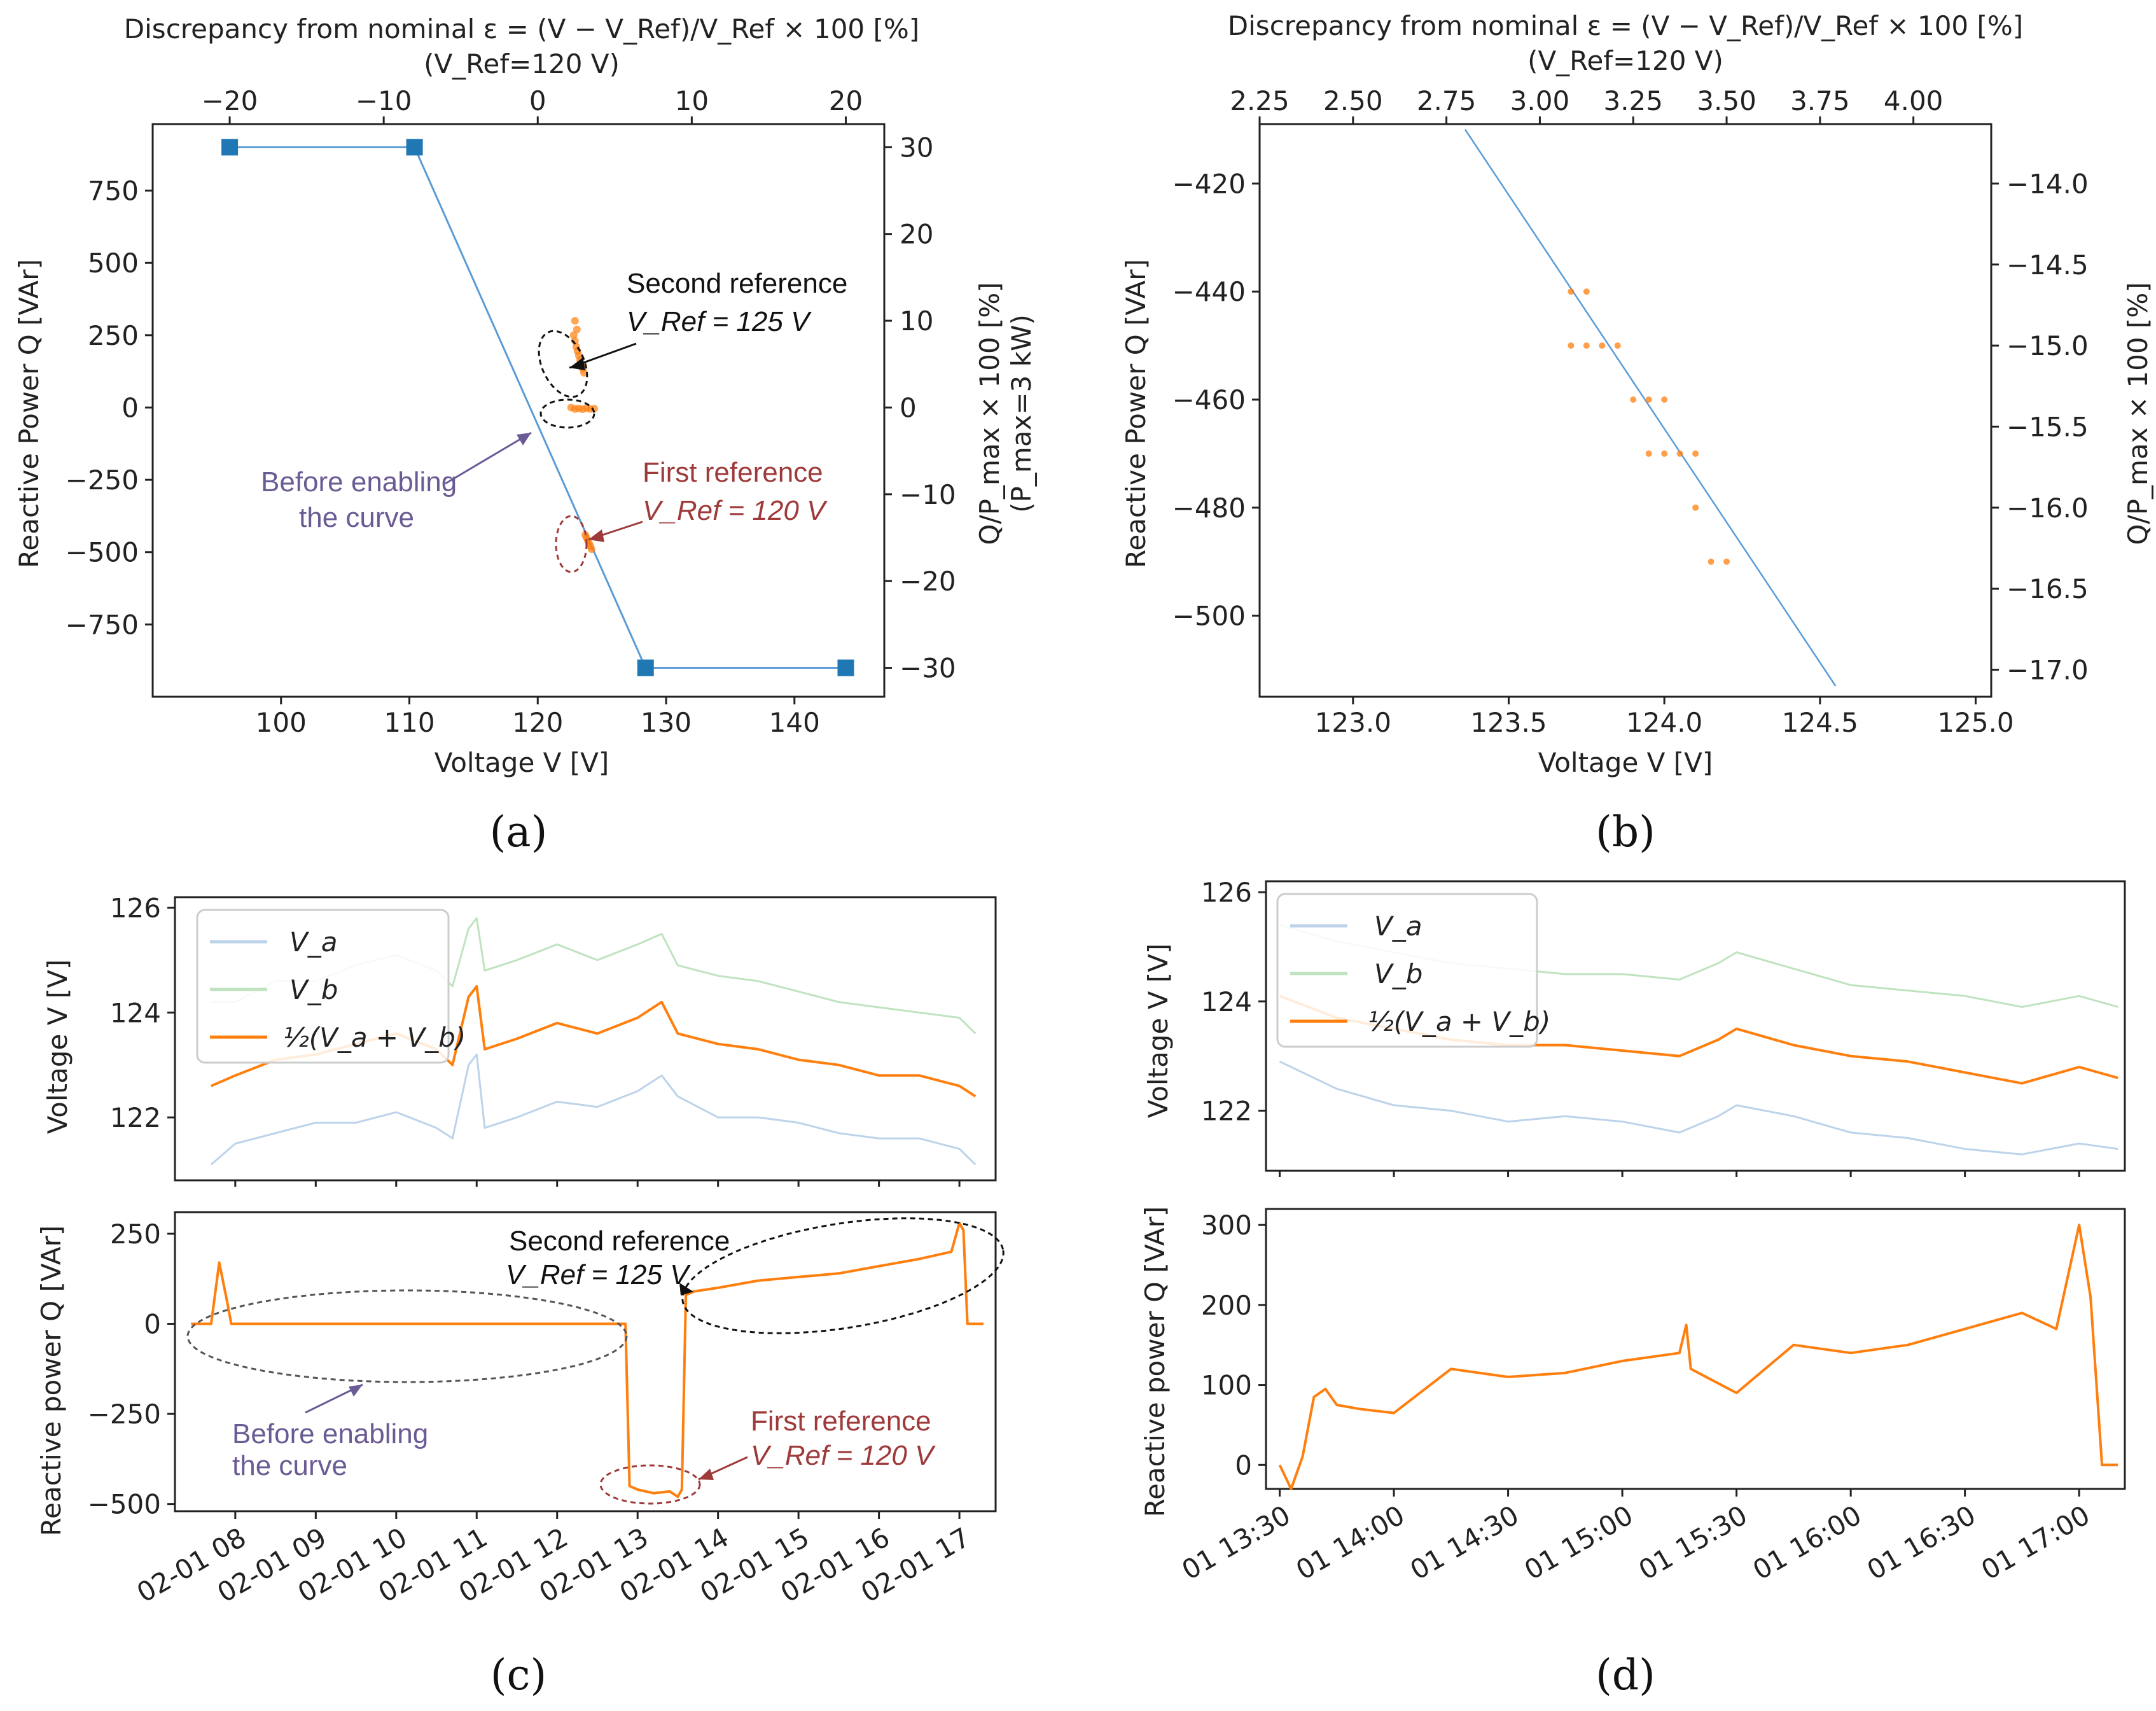 The height and width of the screenshot is (1711, 2156). I want to click on panel-c-reactive-frame, so click(585, 1361).